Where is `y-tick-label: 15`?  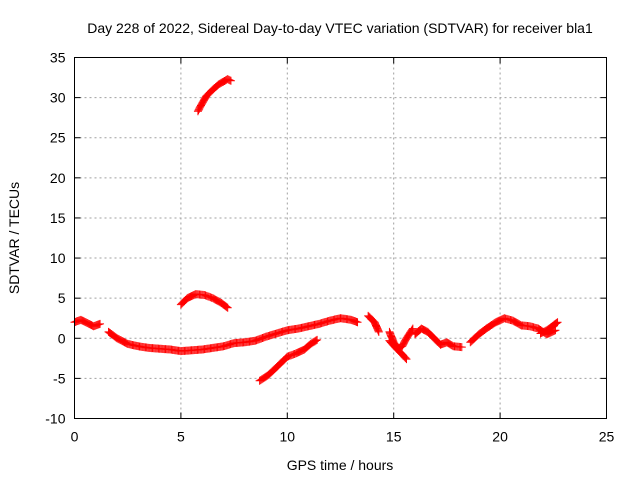
y-tick-label: 15 is located at coordinates (58, 218).